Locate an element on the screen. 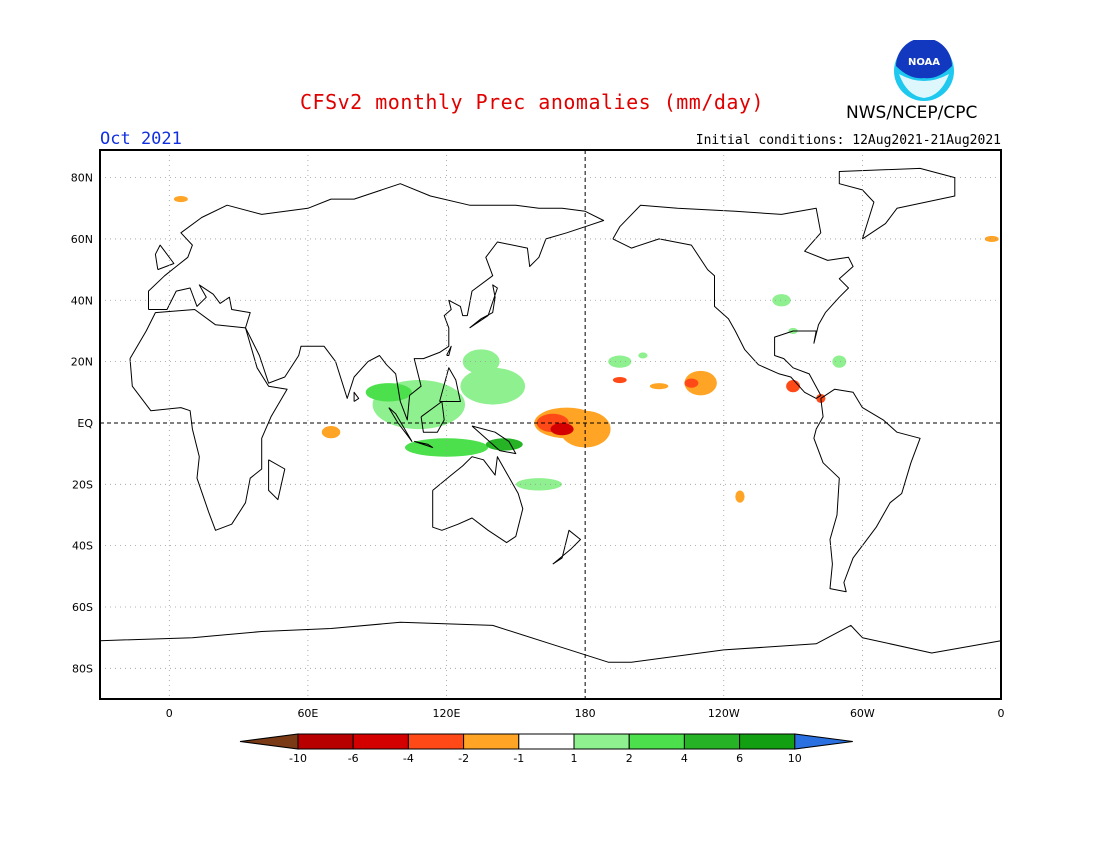 The width and height of the screenshot is (1100, 850). lat-label: 60S is located at coordinates (82, 607).